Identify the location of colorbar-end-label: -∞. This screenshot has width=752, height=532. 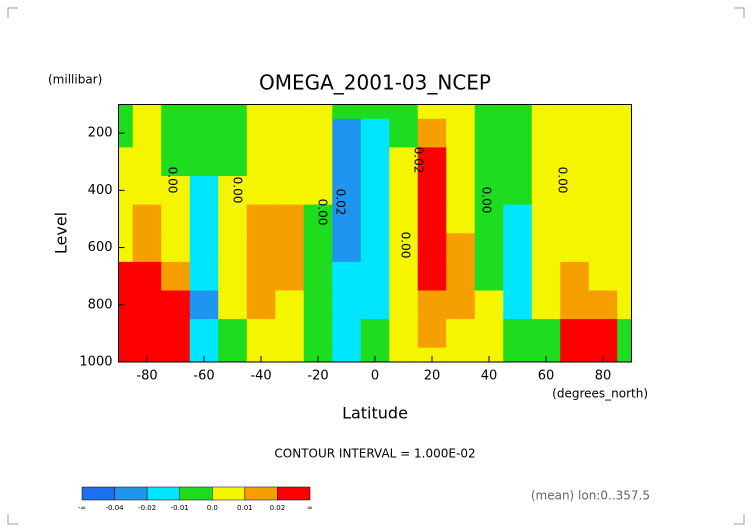
(82, 508).